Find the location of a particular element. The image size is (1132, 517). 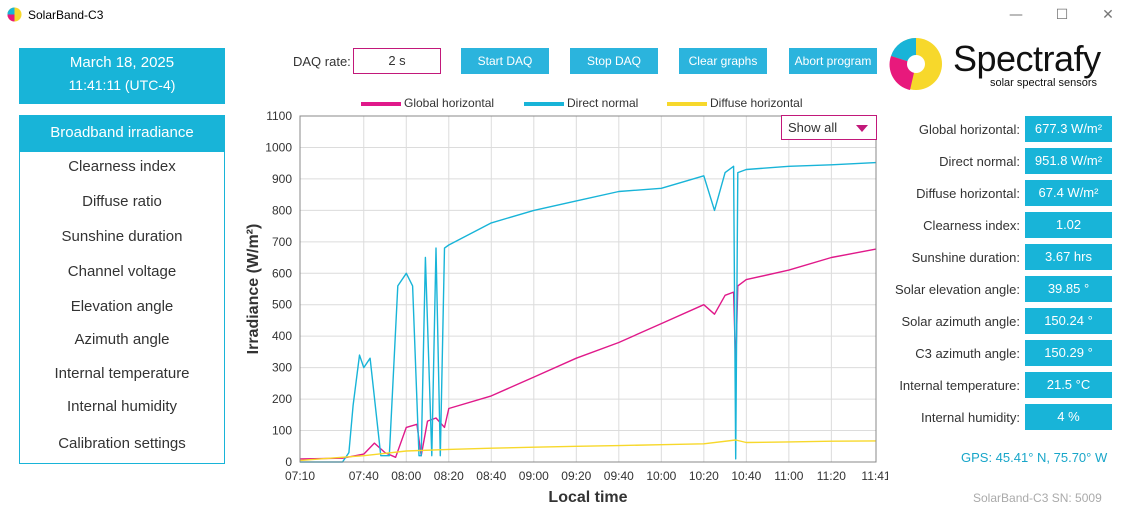

sidebar-item-sunshine-duration: Sunshine duration is located at coordinates (122, 236).